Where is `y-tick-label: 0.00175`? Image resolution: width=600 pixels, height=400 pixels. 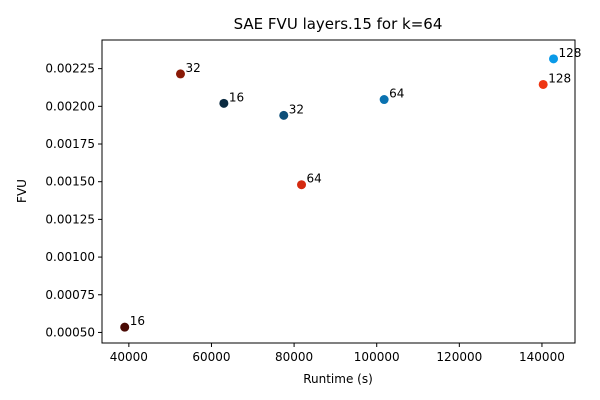
y-tick-label: 0.00175 is located at coordinates (70, 144).